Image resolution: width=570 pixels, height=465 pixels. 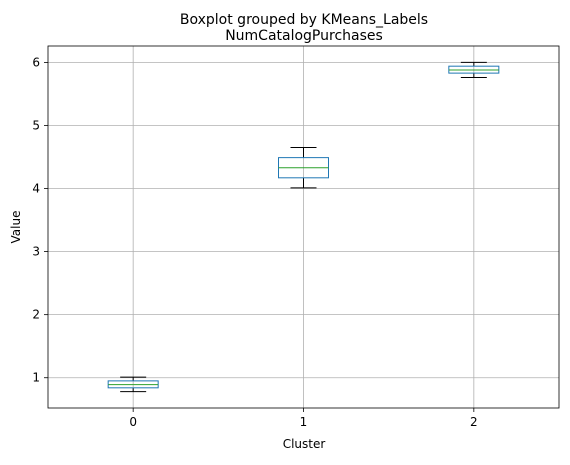 I want to click on y-tick-label: 1, so click(x=36, y=378).